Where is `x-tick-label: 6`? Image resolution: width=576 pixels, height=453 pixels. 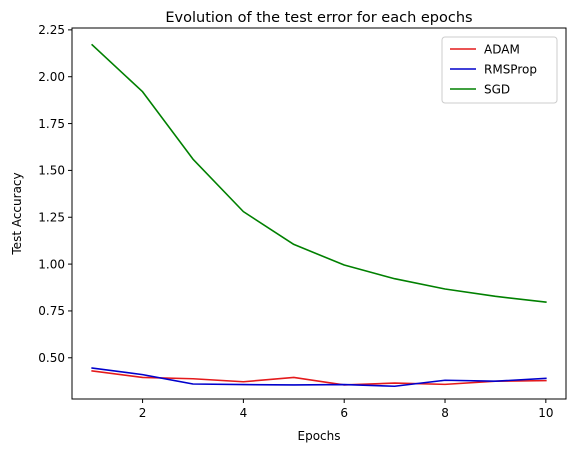
x-tick-label: 6 is located at coordinates (344, 413).